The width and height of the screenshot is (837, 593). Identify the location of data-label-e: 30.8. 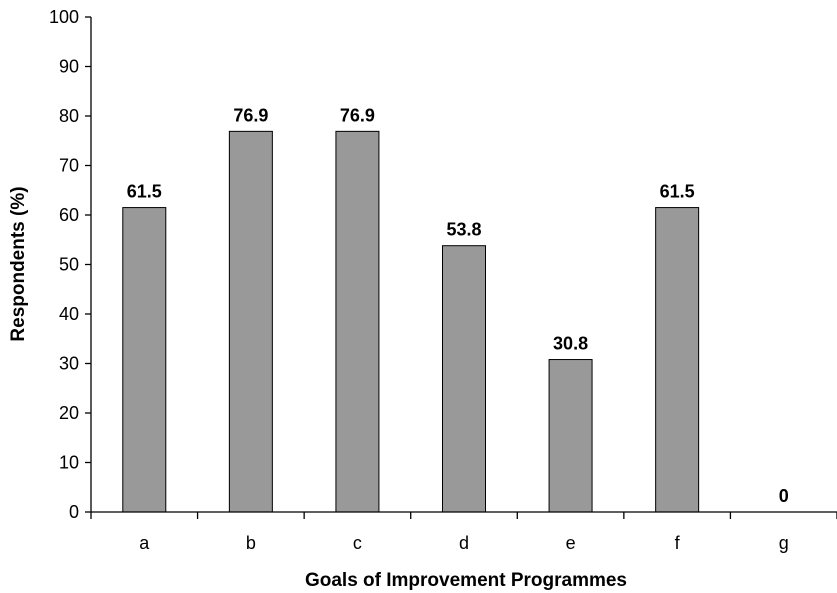
(570, 344).